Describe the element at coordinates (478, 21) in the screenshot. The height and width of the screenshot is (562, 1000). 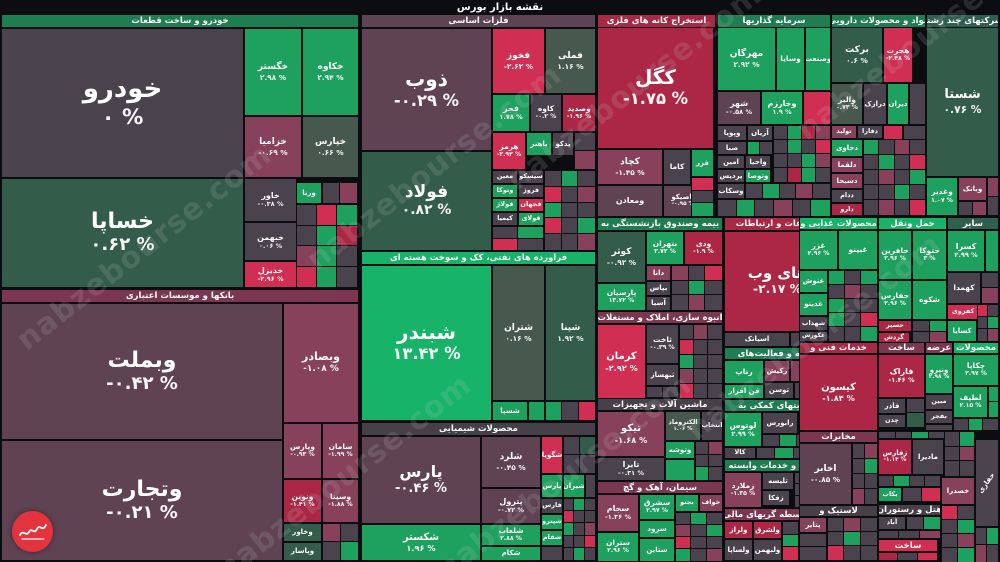
I see `section-header-metals: فلزات اساسی` at that location.